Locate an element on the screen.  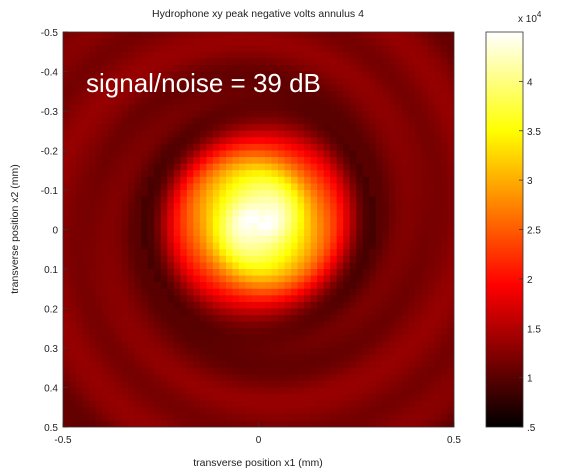
y-tick-label: 0.5 is located at coordinates (51, 428).